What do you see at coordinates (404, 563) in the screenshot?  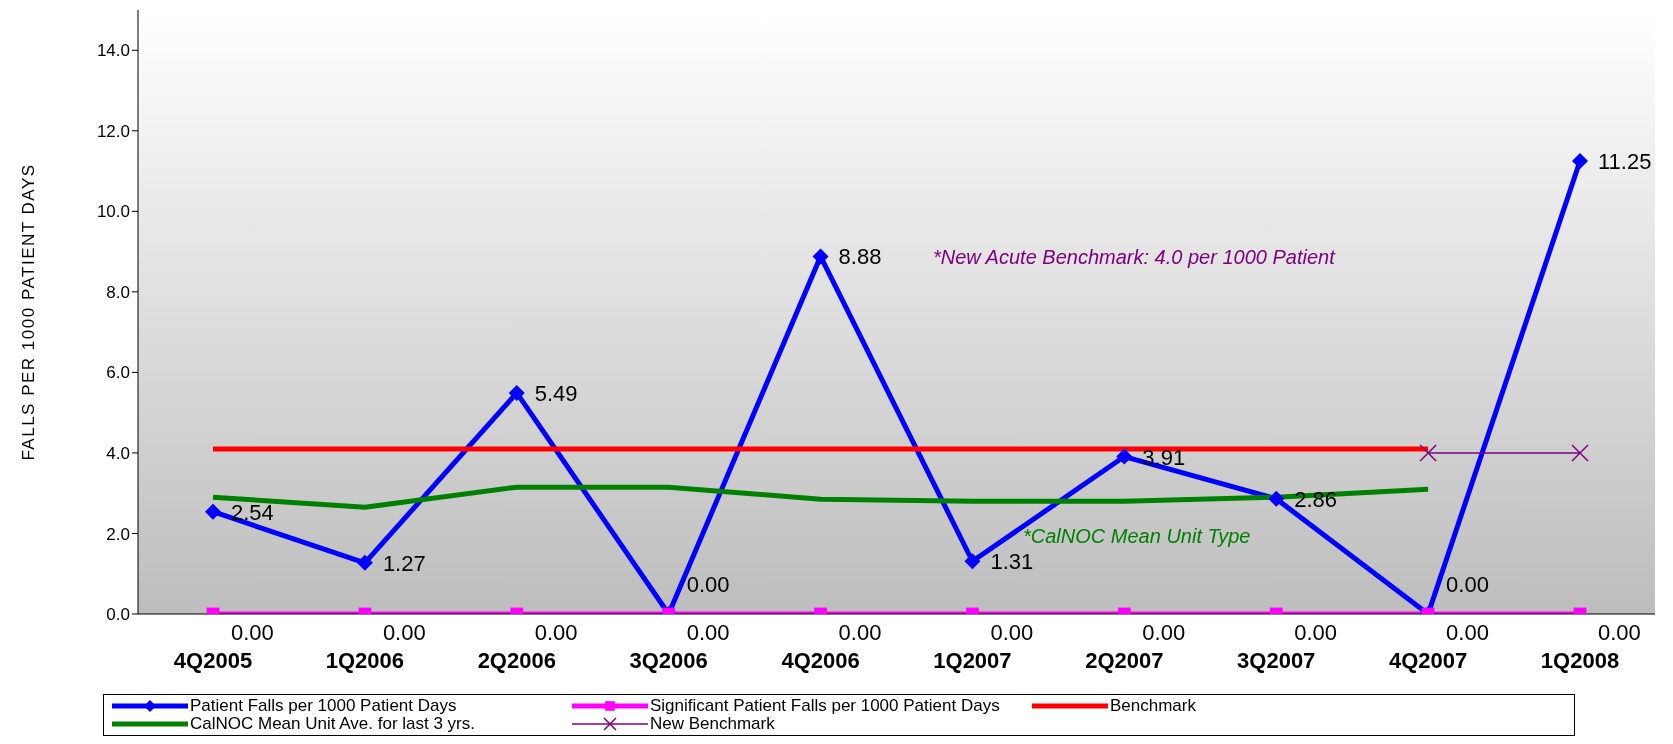 I see `data-label: 1.27` at bounding box center [404, 563].